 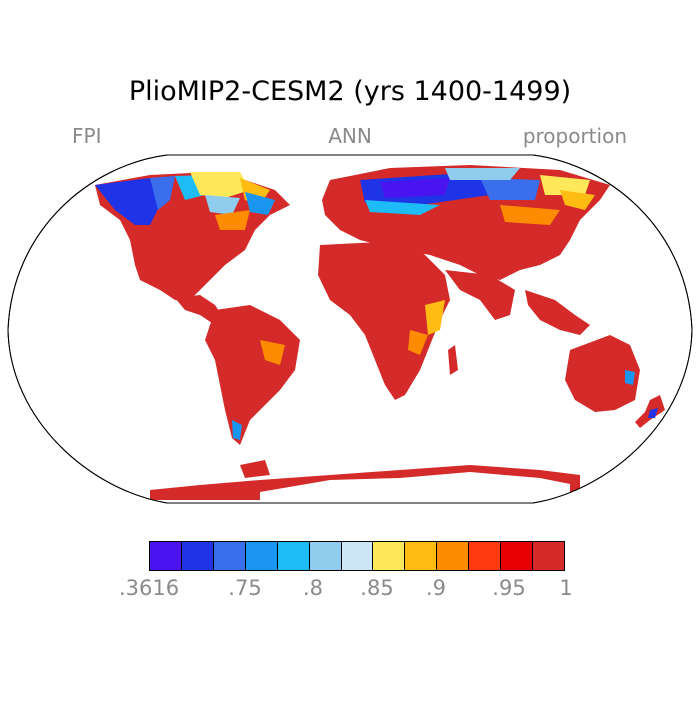 What do you see at coordinates (252, 375) in the screenshot?
I see `south-america` at bounding box center [252, 375].